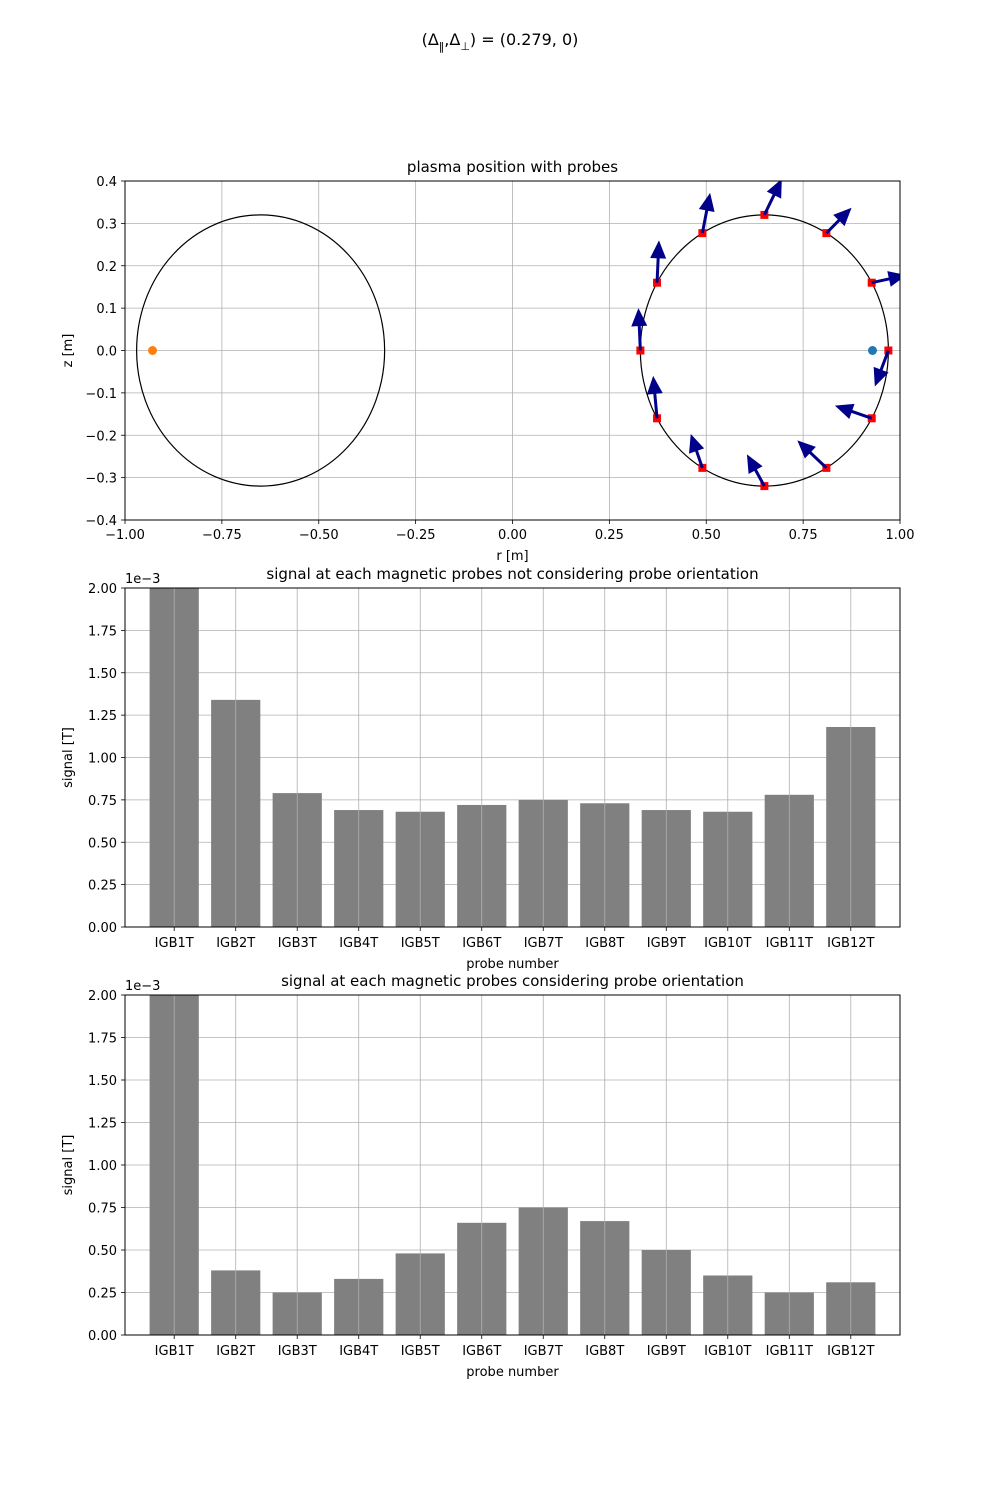 Image resolution: width=1000 pixels, height=1500 pixels. What do you see at coordinates (900, 535) in the screenshot?
I see `x-tick-label: 1.00` at bounding box center [900, 535].